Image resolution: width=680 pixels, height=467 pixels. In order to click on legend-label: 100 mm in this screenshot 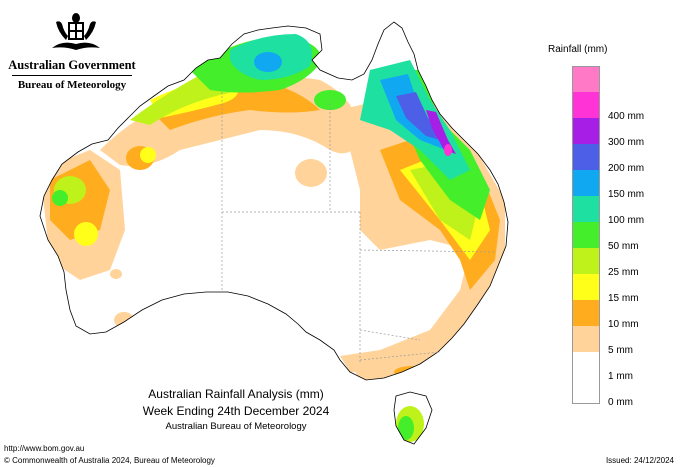, I will do `click(626, 220)`.